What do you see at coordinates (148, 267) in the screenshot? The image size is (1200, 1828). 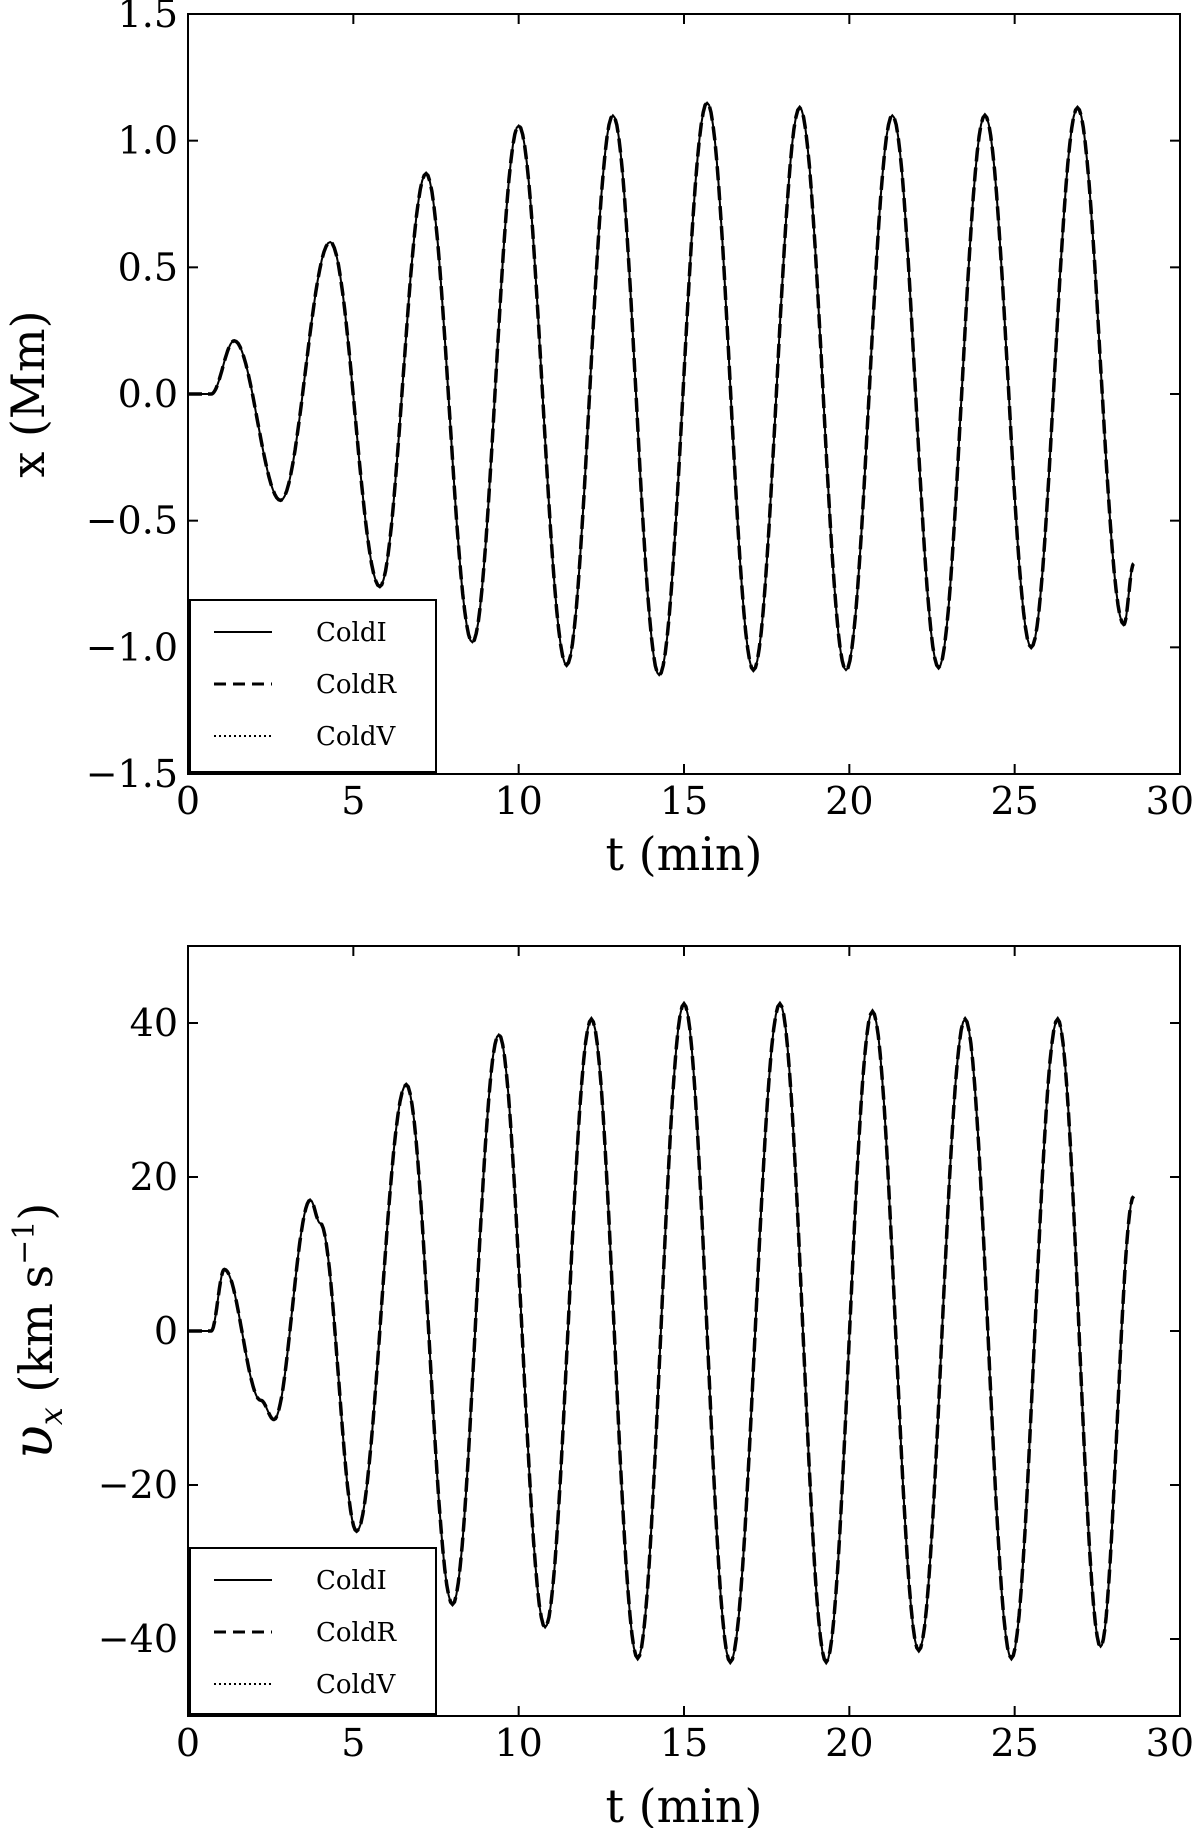 I see `y-tick-label: 0.5` at bounding box center [148, 267].